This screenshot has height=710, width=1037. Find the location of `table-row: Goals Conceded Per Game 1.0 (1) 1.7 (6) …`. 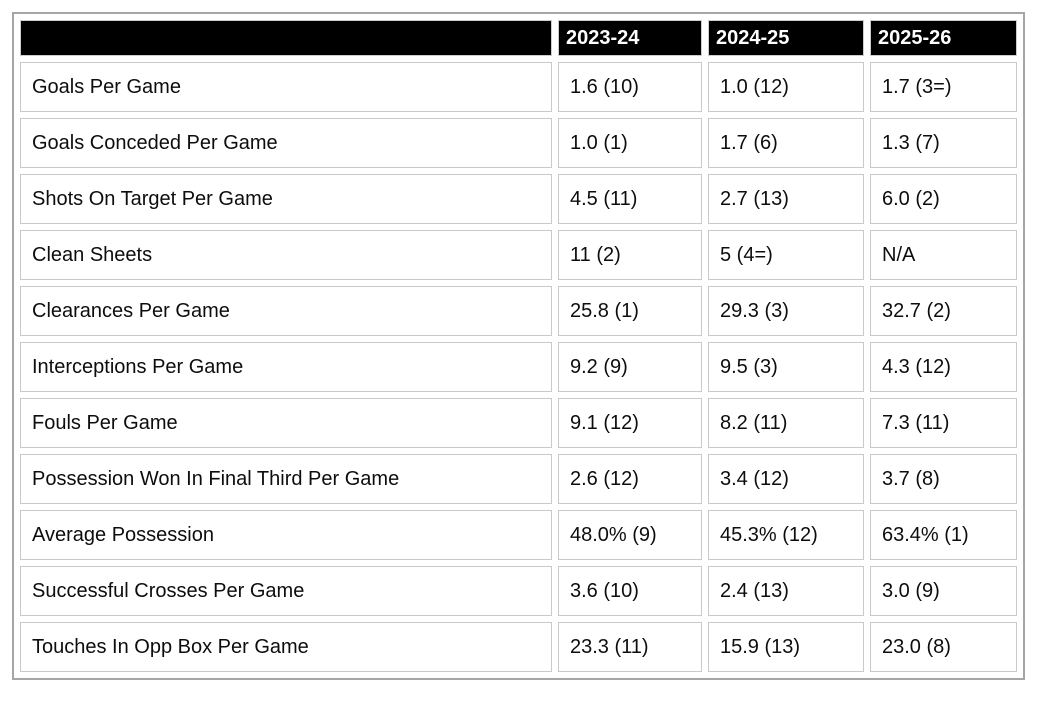

table-row: Goals Conceded Per Game 1.0 (1) 1.7 (6) … is located at coordinates (518, 143).